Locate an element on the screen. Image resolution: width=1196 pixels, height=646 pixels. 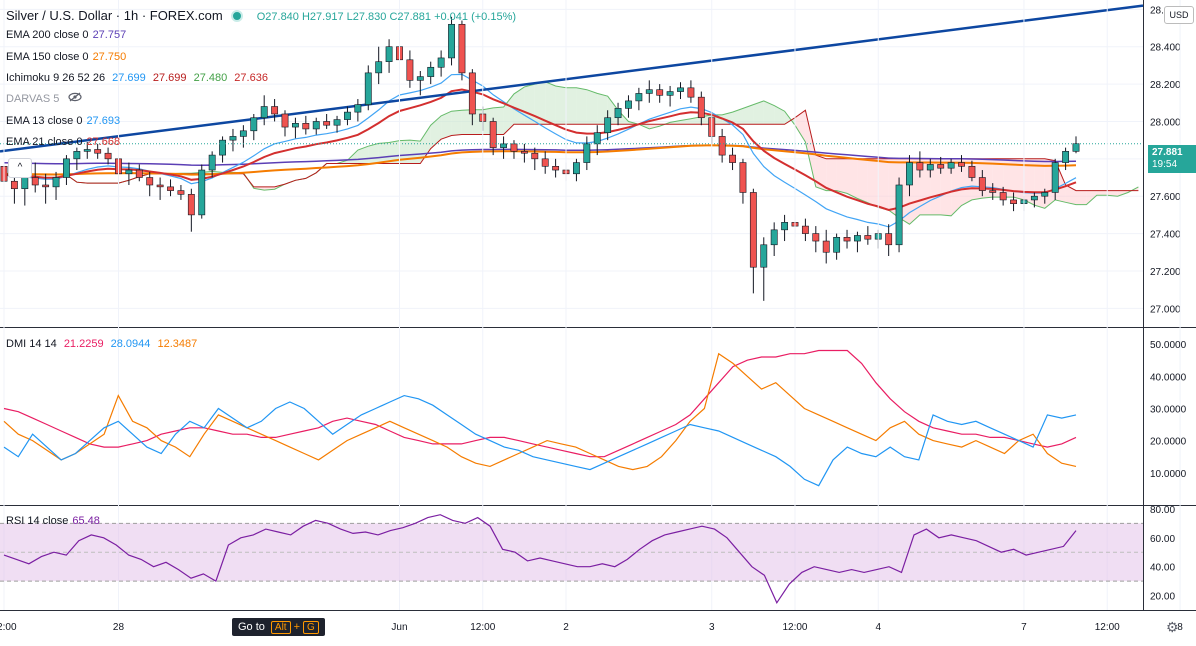
price-axis-tick-label: 27.200 is located at coordinates (1165, 272).